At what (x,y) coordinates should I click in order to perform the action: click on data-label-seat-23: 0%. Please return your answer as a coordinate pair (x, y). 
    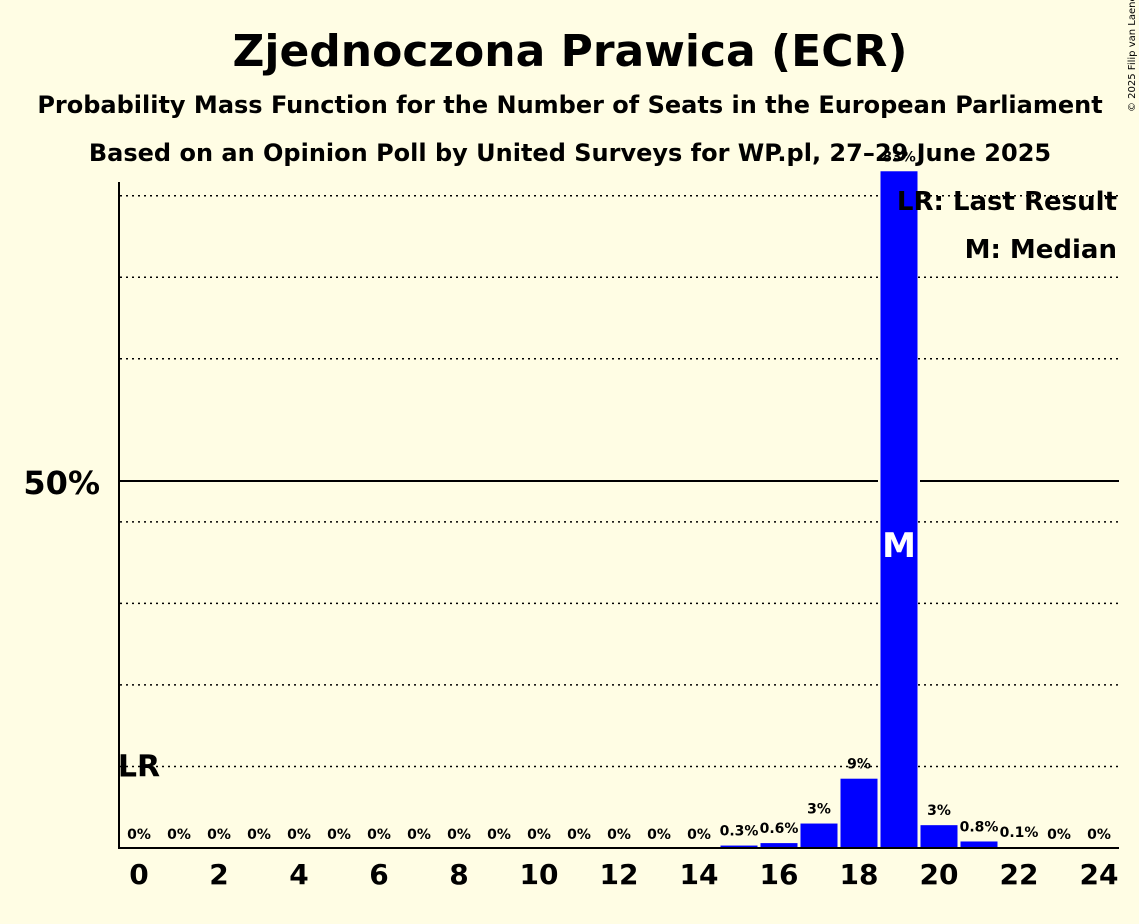
    Looking at the image, I should click on (1059, 835).